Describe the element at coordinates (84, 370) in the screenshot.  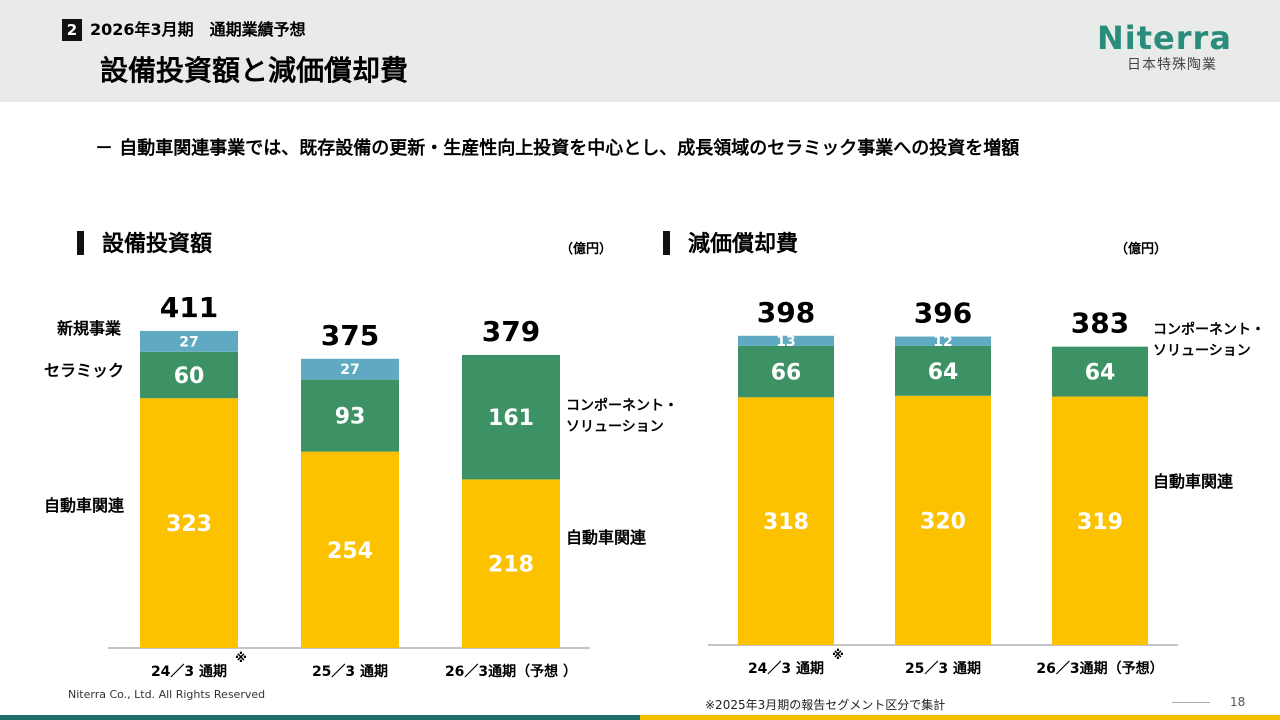
I see `capex-segment-name-left: セラミック` at that location.